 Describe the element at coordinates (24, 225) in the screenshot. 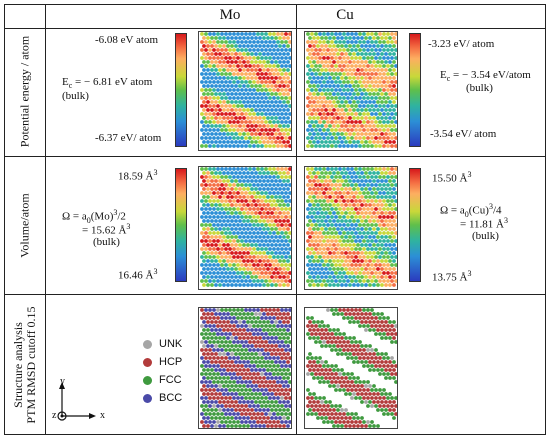

I see `row-label-volume: Volume/atom` at that location.